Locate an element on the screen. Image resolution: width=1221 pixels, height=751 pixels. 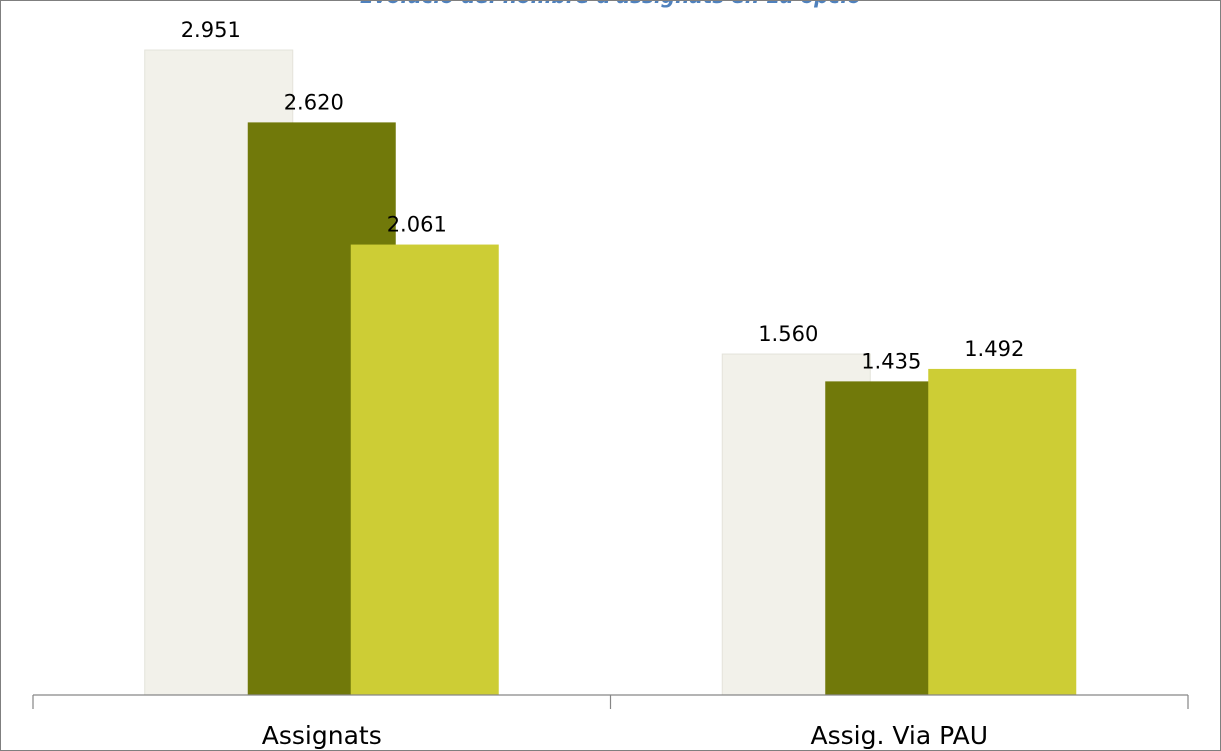
x-axis is located at coordinates (610, 702).